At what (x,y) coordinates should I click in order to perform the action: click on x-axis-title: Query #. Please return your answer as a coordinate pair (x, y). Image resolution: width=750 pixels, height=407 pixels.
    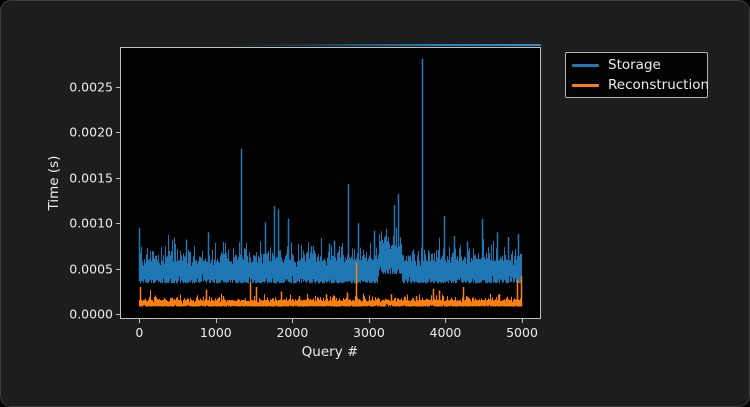
    Looking at the image, I should click on (330, 352).